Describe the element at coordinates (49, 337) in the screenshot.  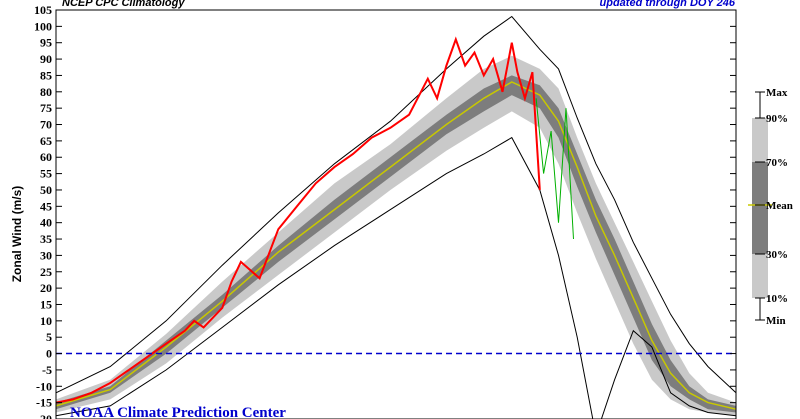
I see `y-tick-label: 5` at that location.